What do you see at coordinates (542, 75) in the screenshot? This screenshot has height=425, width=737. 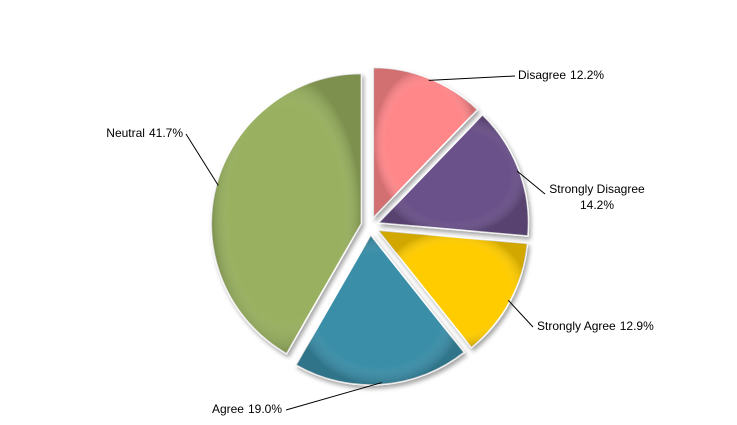 I see `label-name: Disagree` at bounding box center [542, 75].